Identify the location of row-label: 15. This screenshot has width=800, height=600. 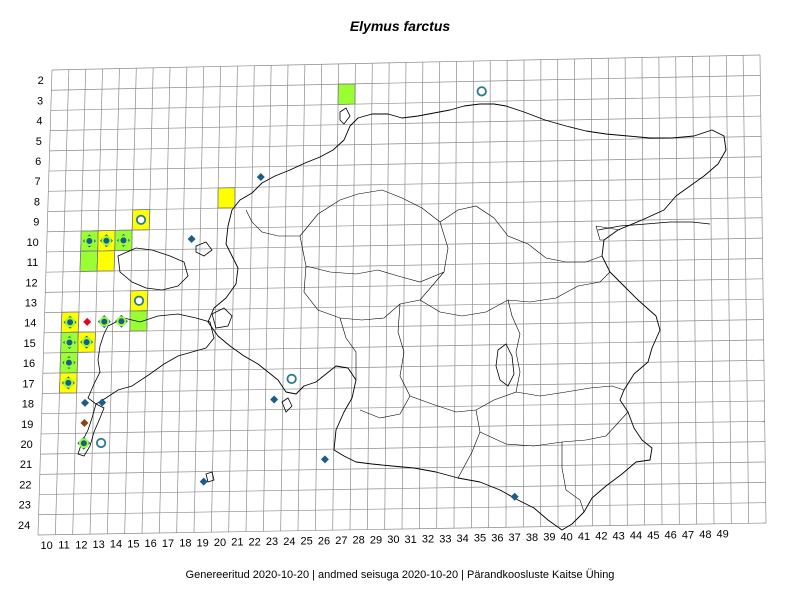
(30, 344).